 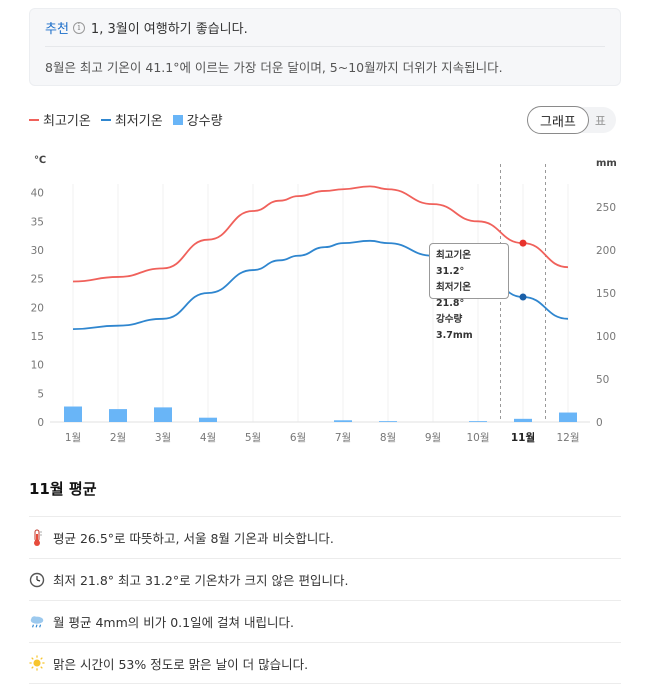 I want to click on right-tick-label: 50, so click(x=602, y=380).